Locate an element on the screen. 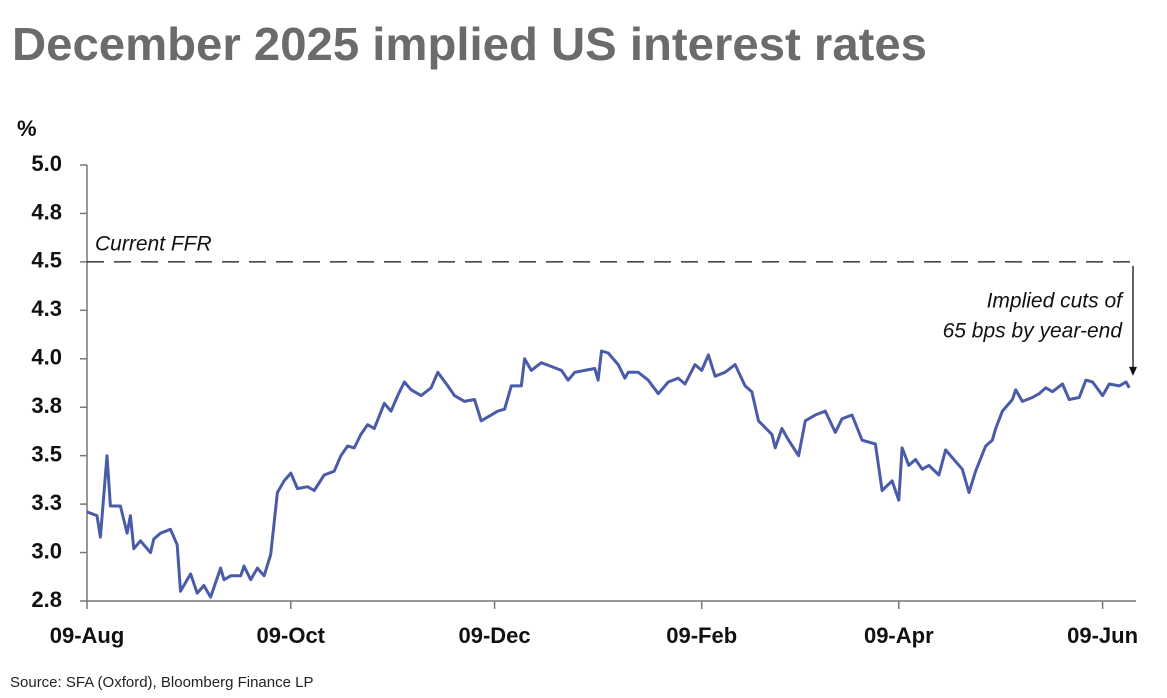 This screenshot has height=698, width=1167. arrow-head is located at coordinates (1133, 371).